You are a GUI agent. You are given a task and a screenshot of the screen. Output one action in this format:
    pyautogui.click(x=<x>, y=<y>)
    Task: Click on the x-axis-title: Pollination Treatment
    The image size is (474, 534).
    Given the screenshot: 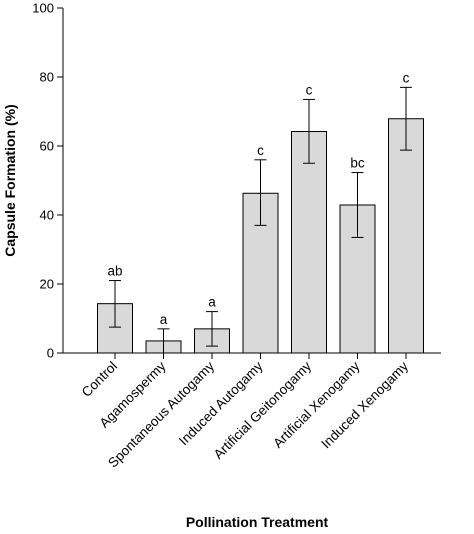 What is the action you would take?
    pyautogui.click(x=257, y=522)
    